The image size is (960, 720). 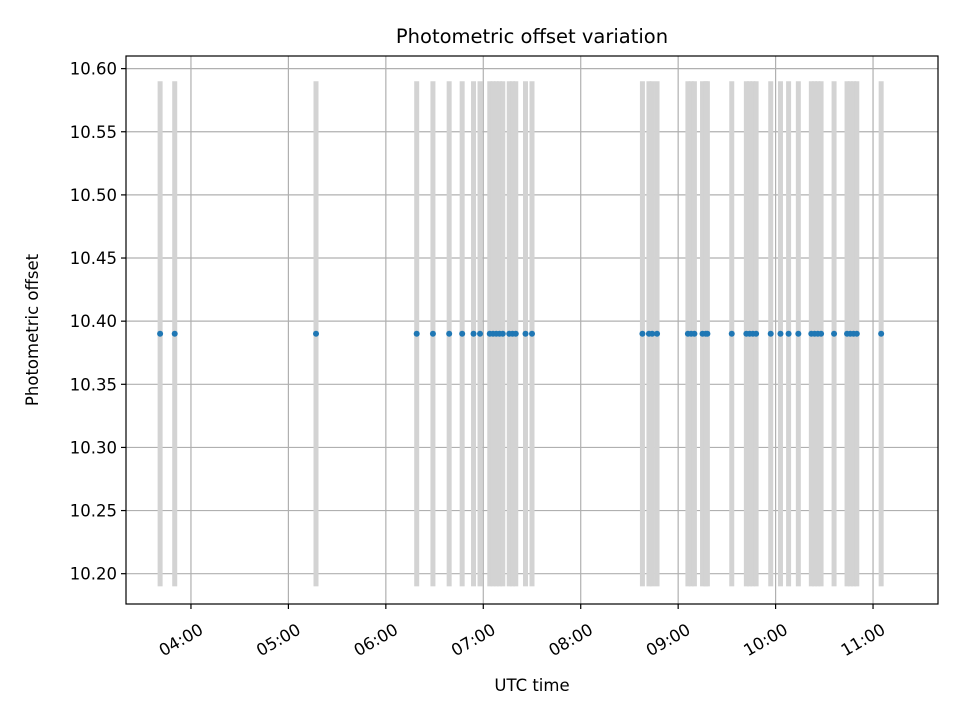 I want to click on x-tick-label: 07:00, so click(x=473, y=640).